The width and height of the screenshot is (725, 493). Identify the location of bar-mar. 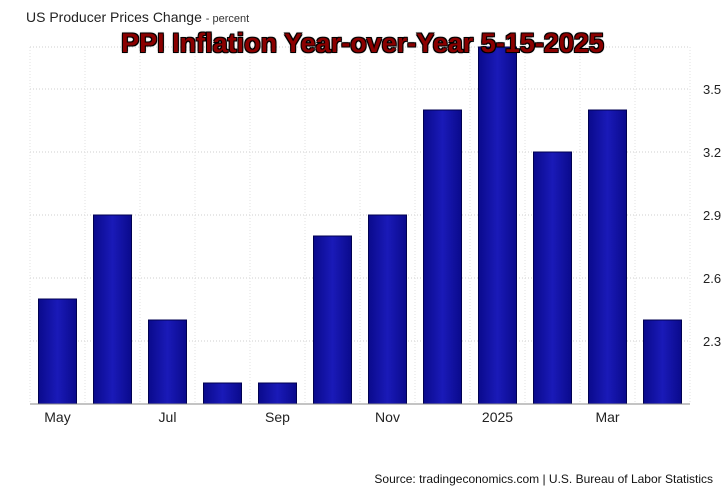
(607, 257).